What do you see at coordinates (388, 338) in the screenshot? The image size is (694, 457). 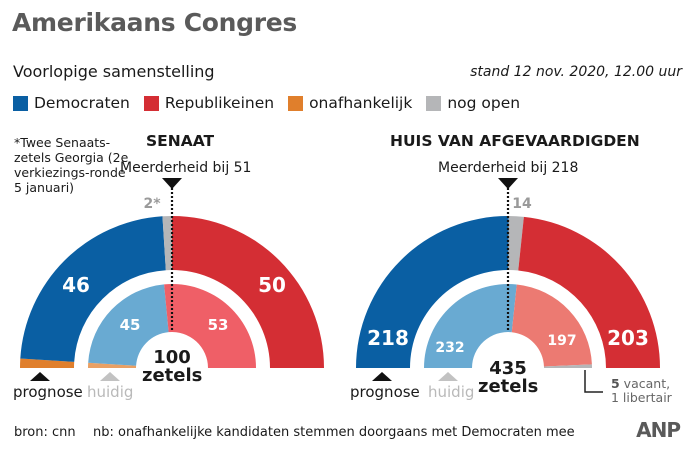 I see `house-outer-ring-label-Democraten: 218` at bounding box center [388, 338].